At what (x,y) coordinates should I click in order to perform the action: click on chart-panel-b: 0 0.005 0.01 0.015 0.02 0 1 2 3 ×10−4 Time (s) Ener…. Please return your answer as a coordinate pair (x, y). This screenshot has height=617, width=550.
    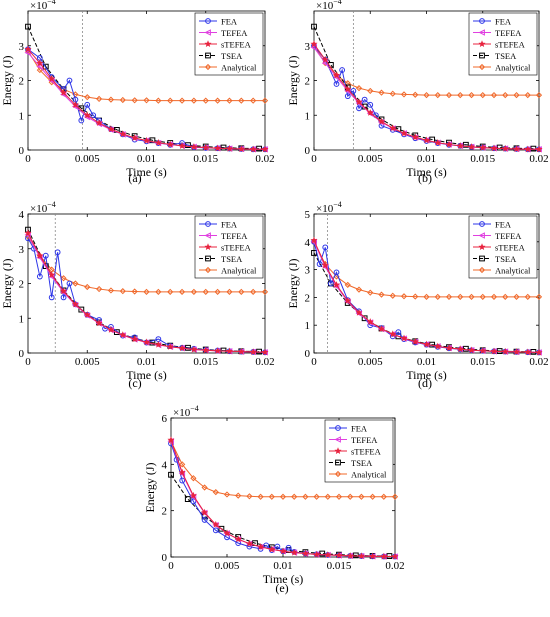
    Looking at the image, I should click on (417, 92).